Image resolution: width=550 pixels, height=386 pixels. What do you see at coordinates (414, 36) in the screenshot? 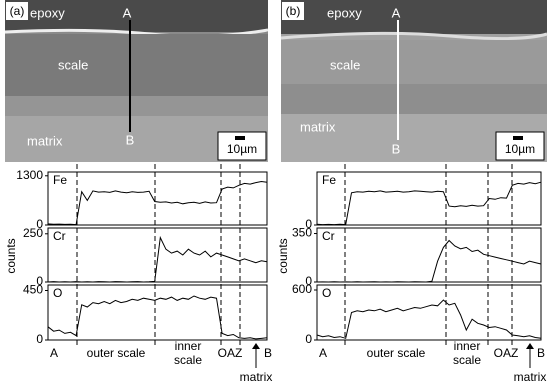
I see `interface` at bounding box center [414, 36].